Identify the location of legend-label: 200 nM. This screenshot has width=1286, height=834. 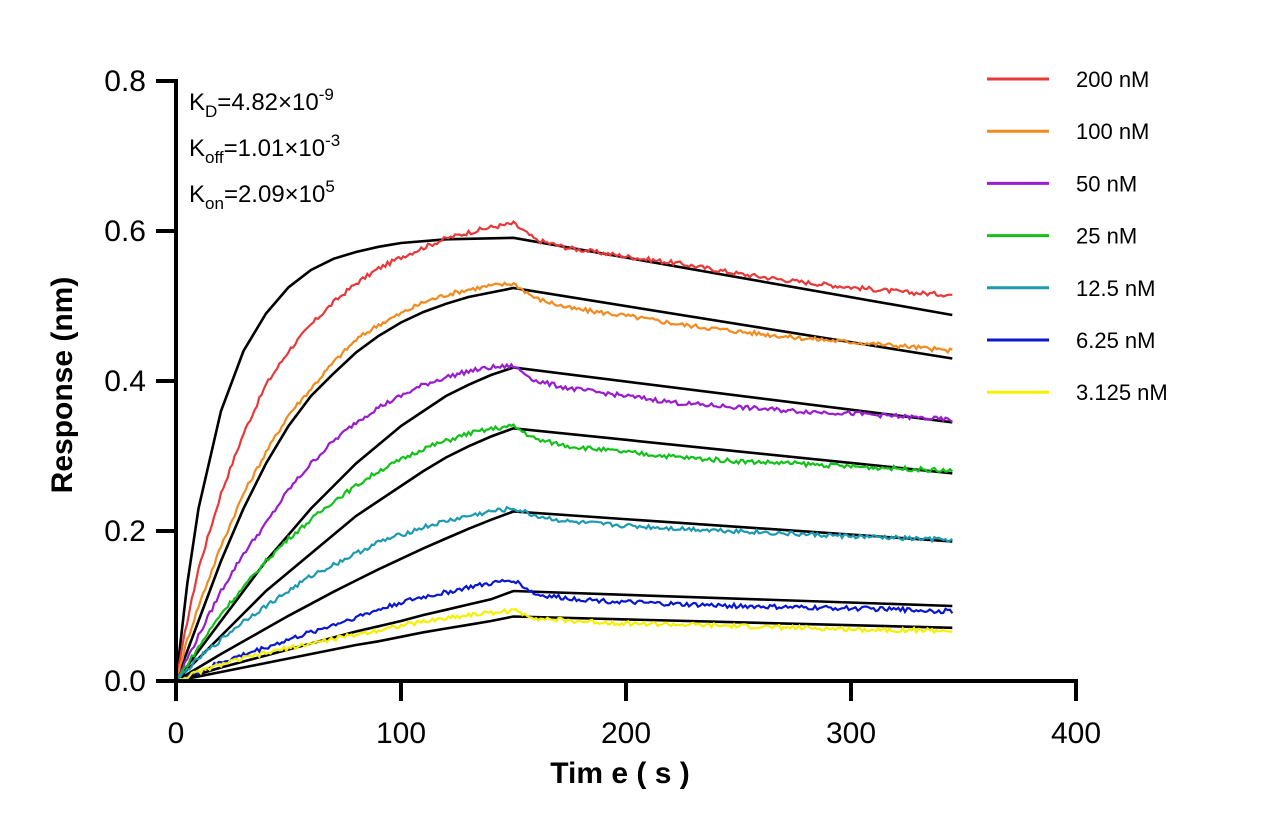
(1112, 79).